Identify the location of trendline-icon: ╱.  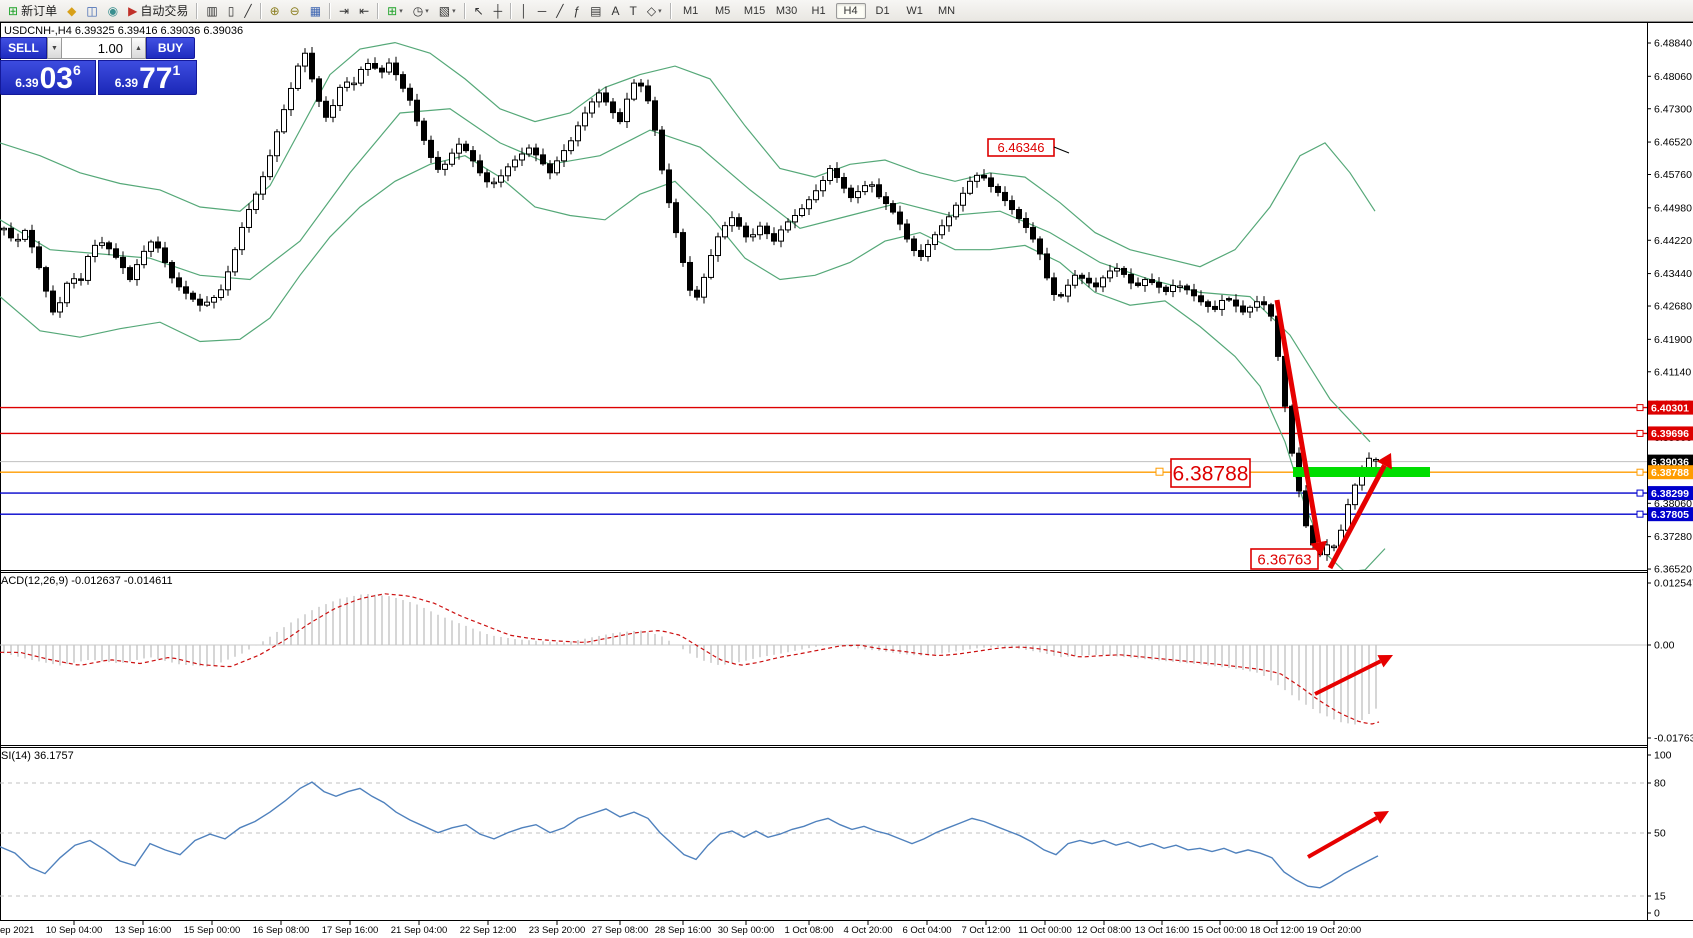
(560, 10).